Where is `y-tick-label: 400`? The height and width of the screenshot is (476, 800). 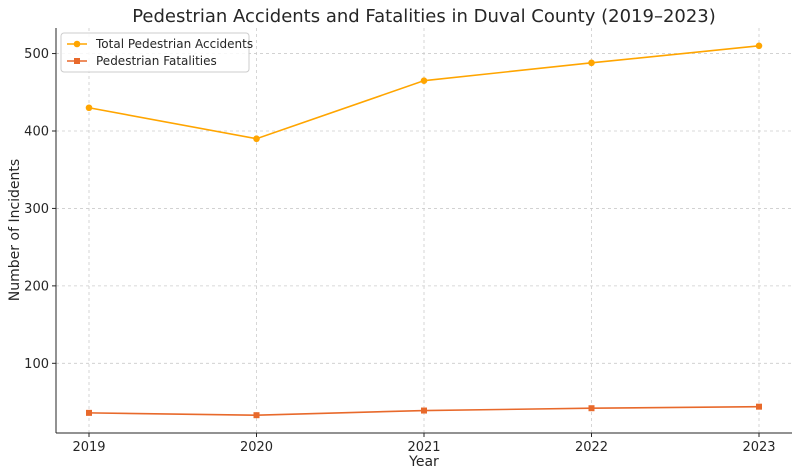 y-tick-label: 400 is located at coordinates (36, 131).